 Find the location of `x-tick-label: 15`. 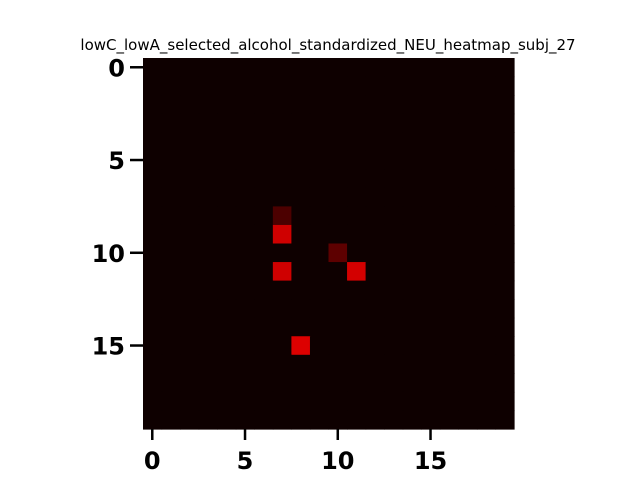

x-tick-label: 15 is located at coordinates (430, 461).